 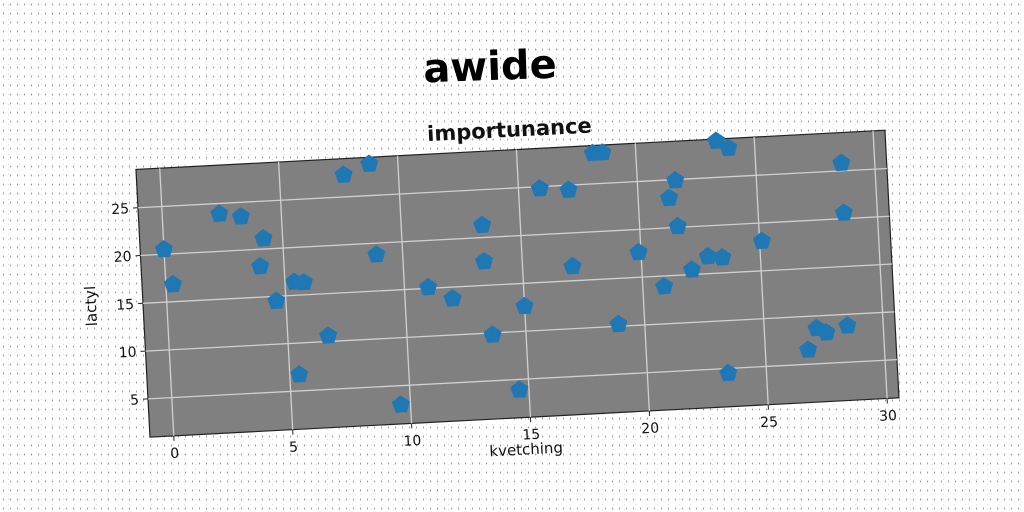 I want to click on x-tick-label: 10, so click(x=412, y=441).